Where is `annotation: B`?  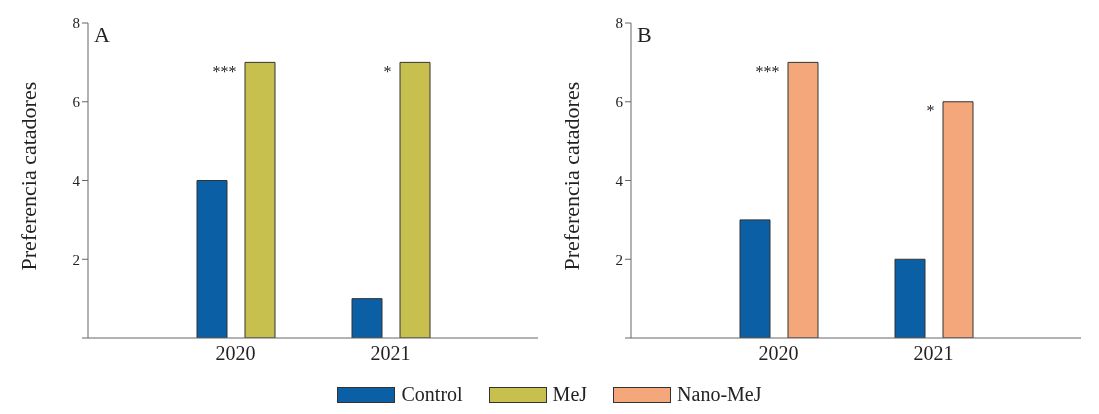 annotation: B is located at coordinates (644, 35).